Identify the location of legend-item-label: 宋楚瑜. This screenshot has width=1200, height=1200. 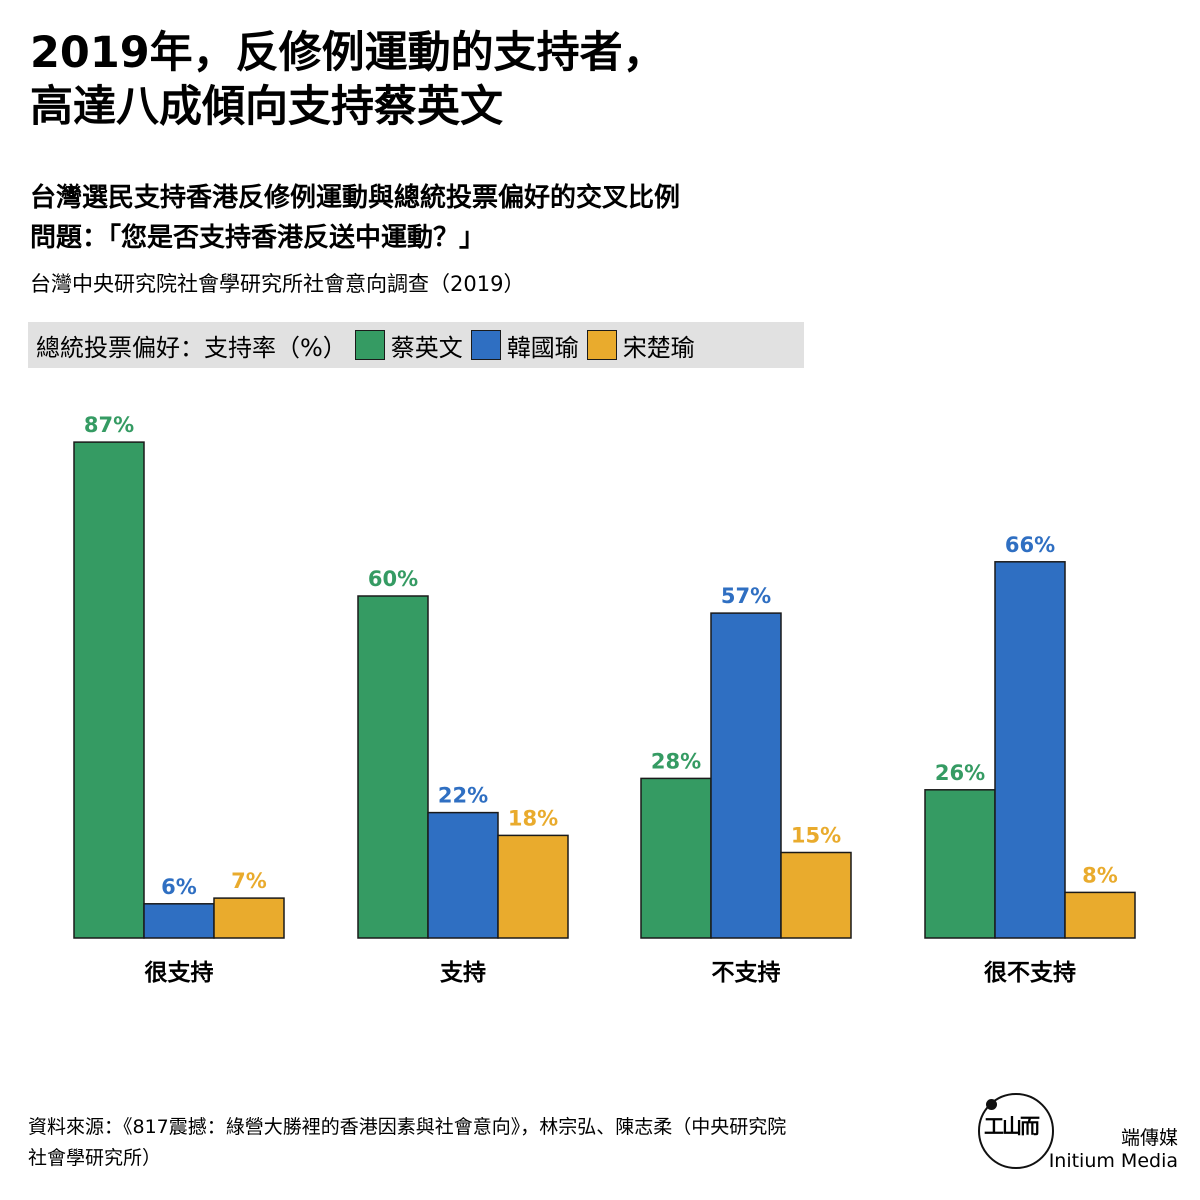
(658, 347).